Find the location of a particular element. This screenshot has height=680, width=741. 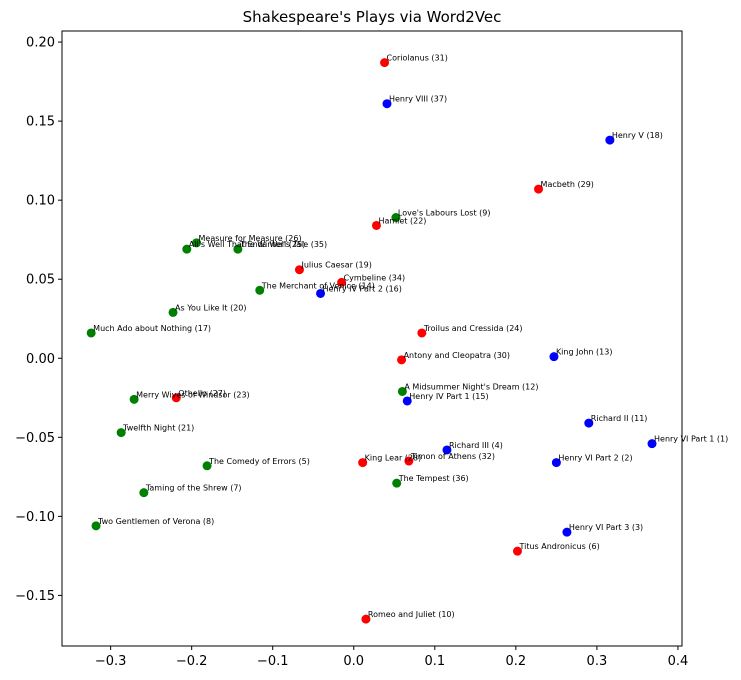

x-tick-label: −0.1 is located at coordinates (273, 661).